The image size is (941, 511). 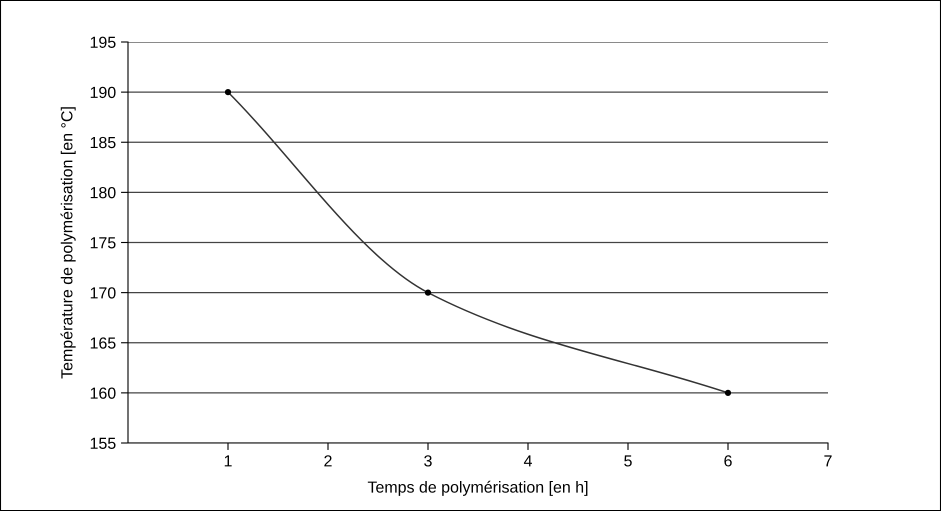 I want to click on y-tick-label: 195, so click(x=103, y=42).